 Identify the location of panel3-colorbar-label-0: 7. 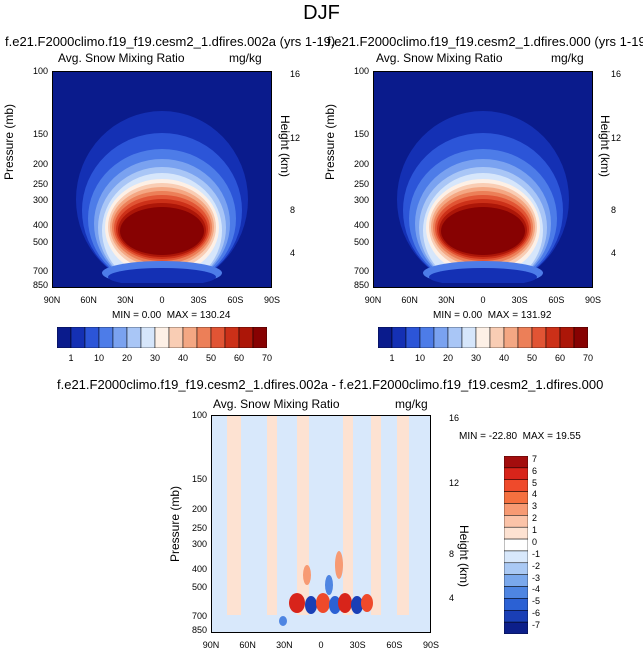
(535, 458).